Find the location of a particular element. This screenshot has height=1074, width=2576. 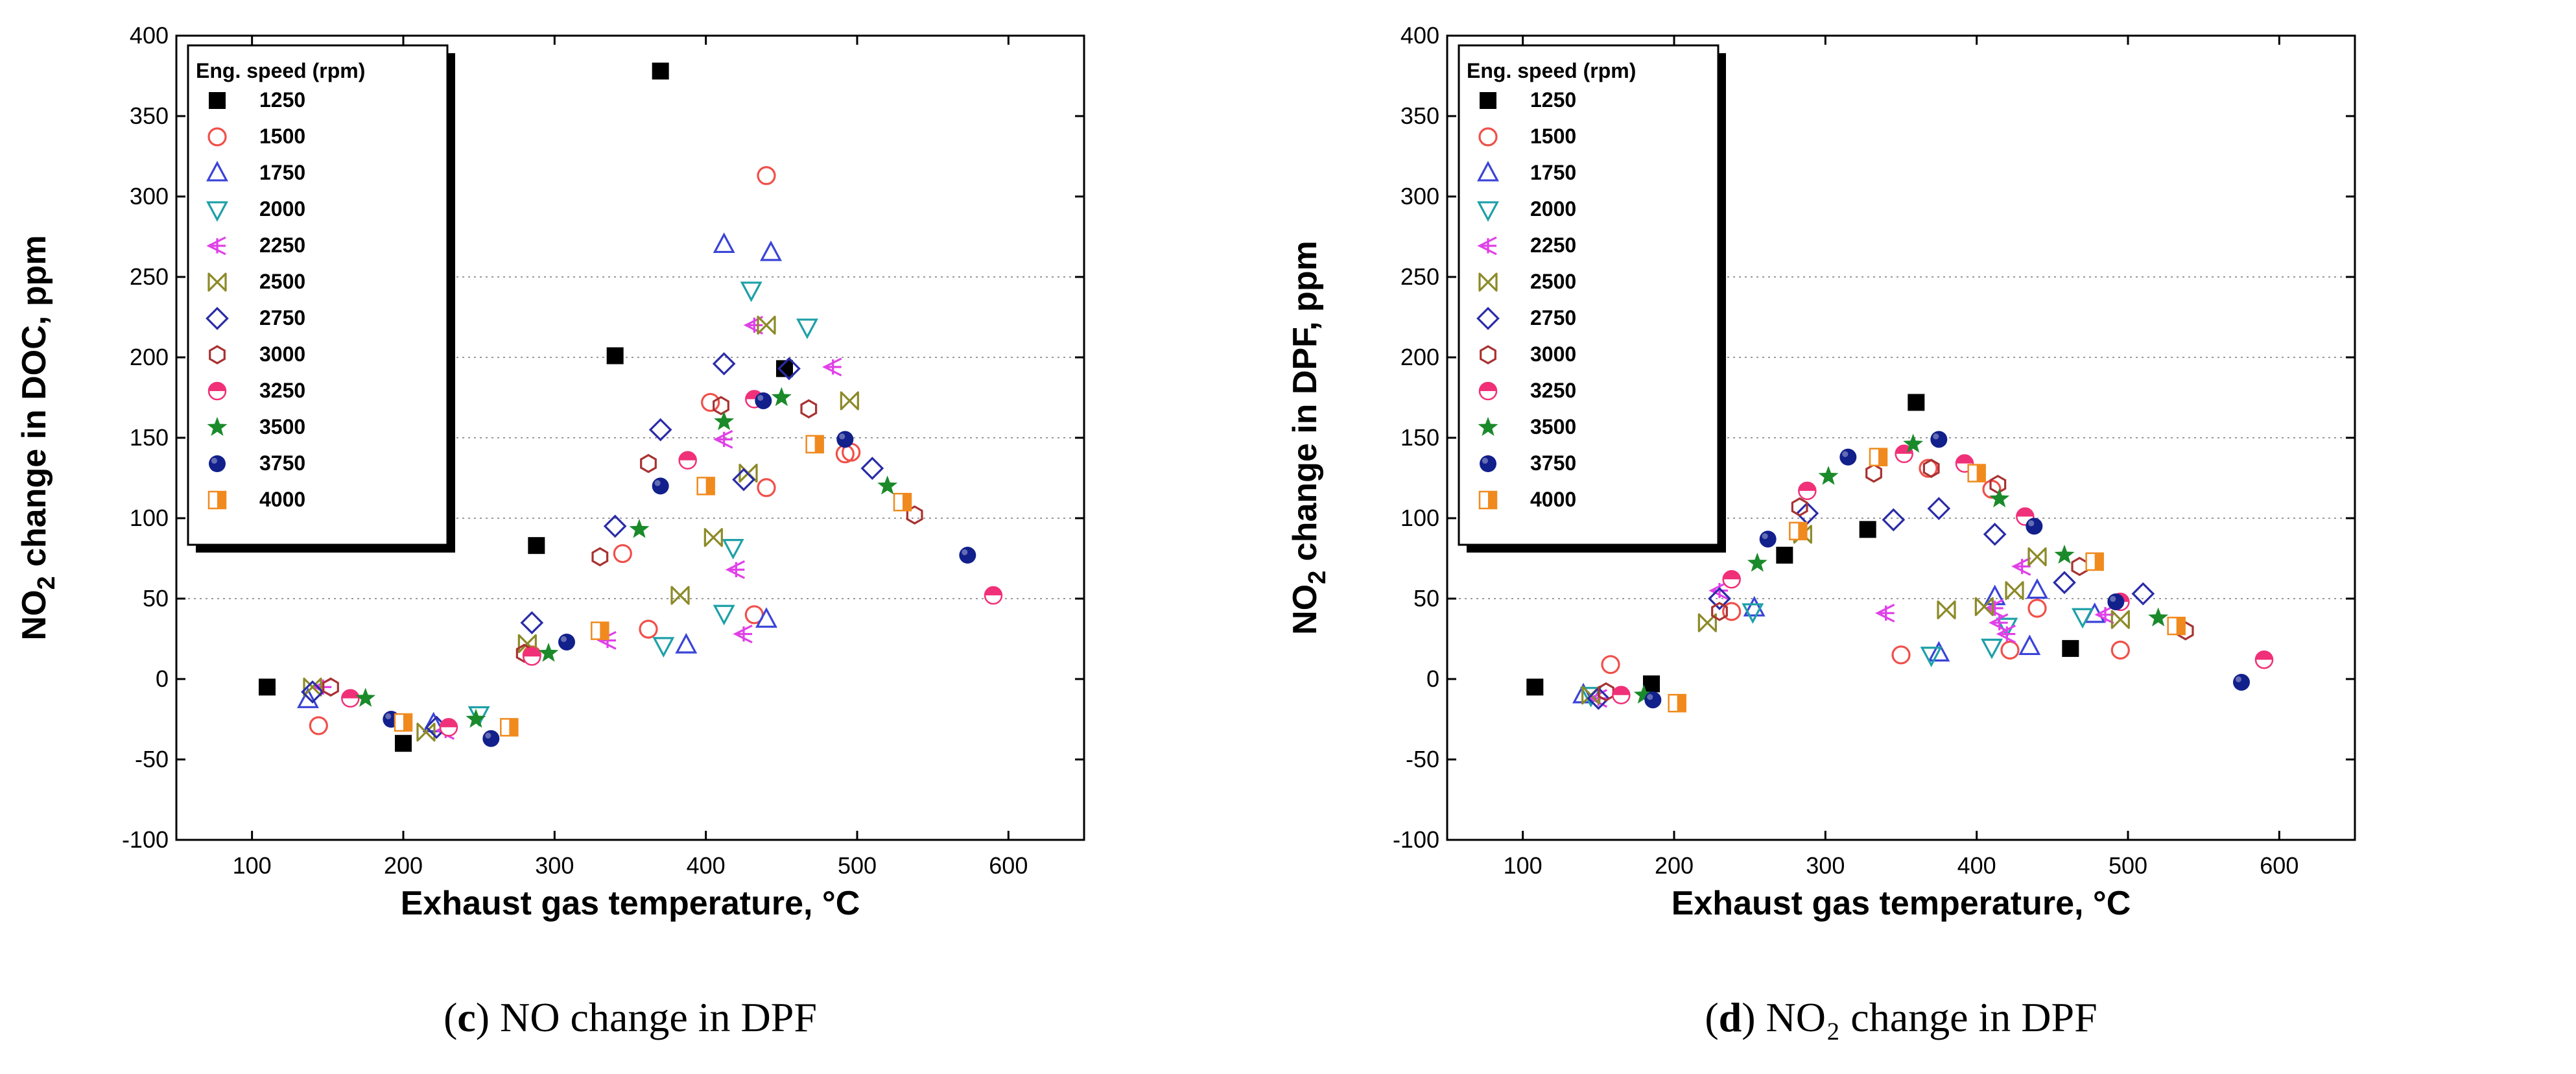

legend-label: 4000 is located at coordinates (1553, 499).